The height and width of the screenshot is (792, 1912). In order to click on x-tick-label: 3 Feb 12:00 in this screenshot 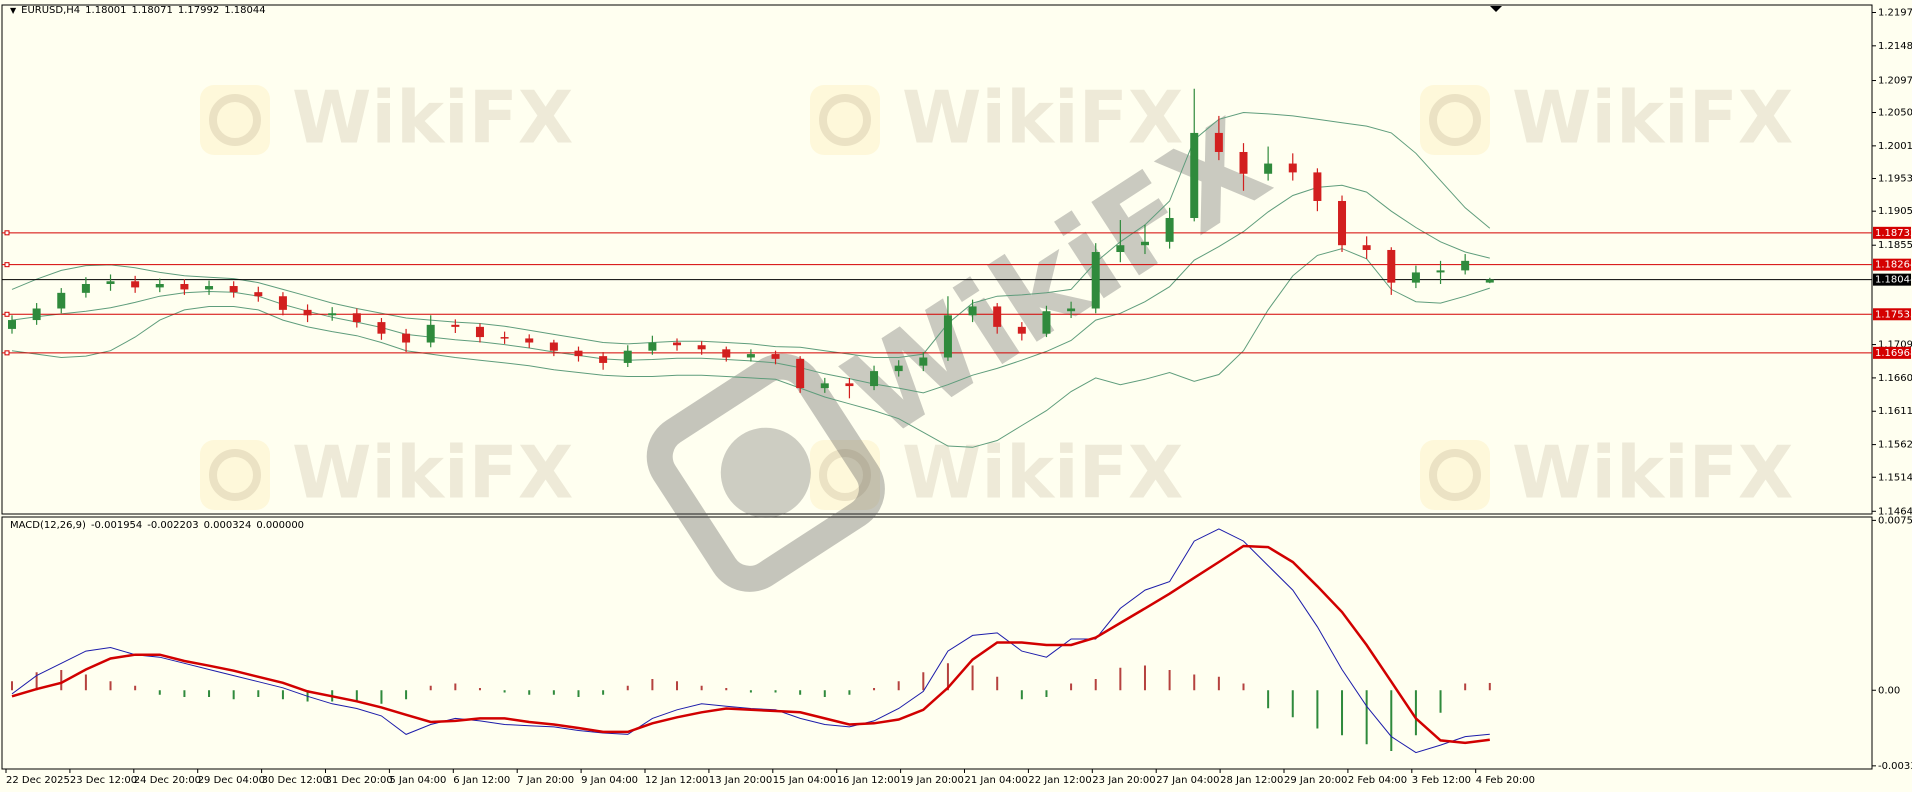, I will do `click(1441, 780)`.